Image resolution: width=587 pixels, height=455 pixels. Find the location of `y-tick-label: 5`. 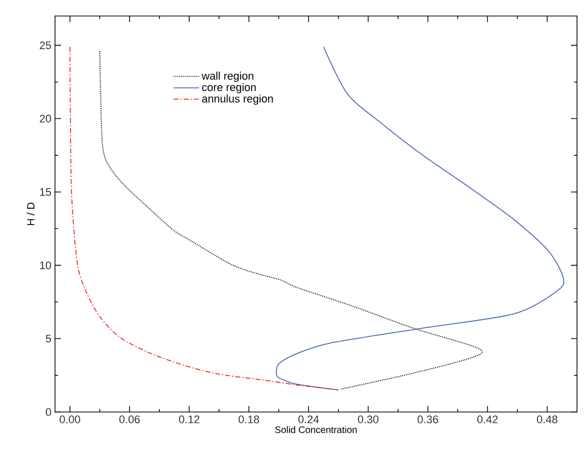

y-tick-label: 5 is located at coordinates (49, 338).